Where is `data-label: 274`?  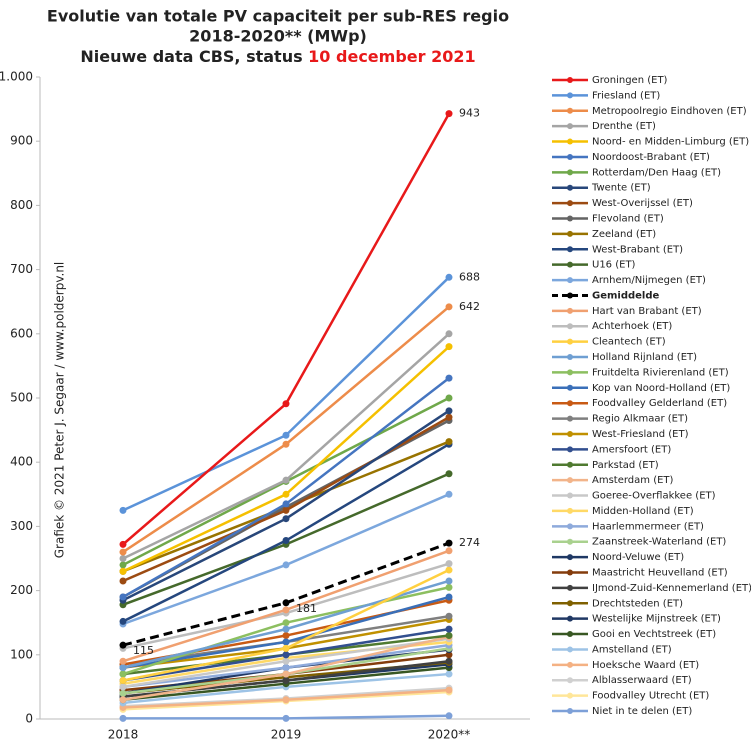
data-label: 274 is located at coordinates (469, 542).